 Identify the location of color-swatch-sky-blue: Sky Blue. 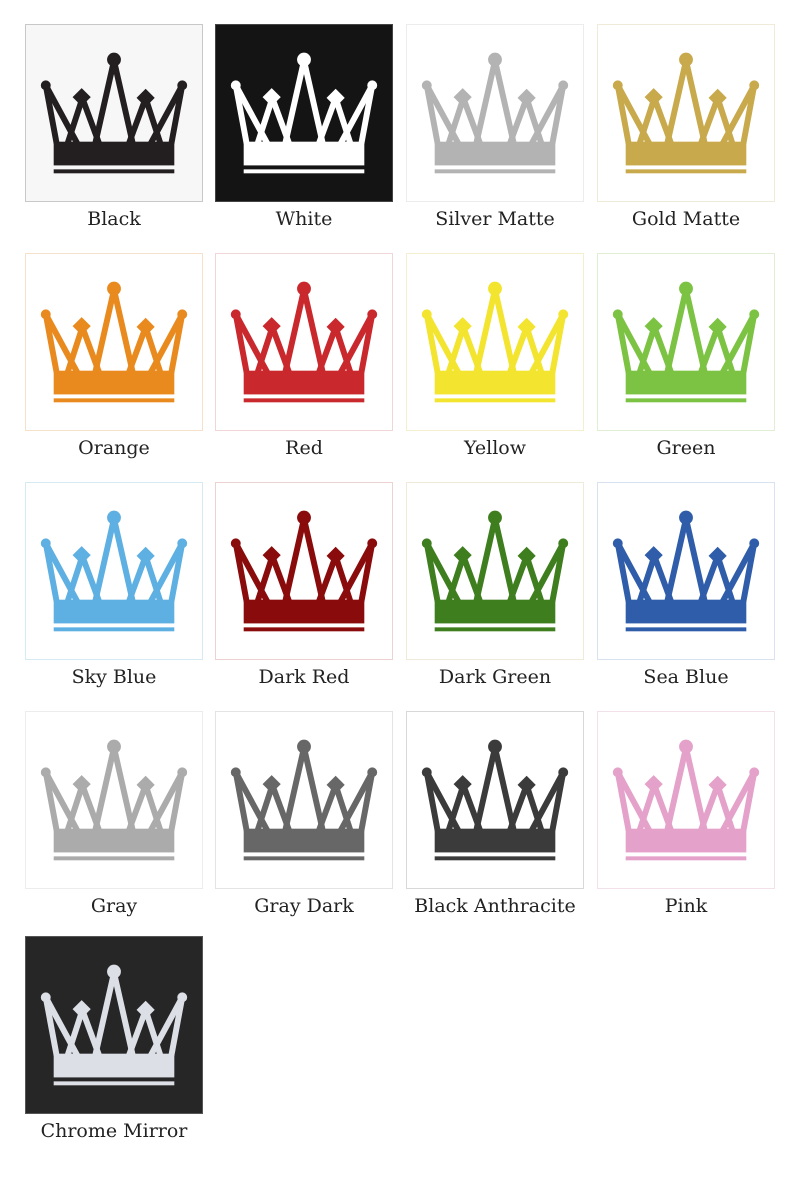
(120, 585).